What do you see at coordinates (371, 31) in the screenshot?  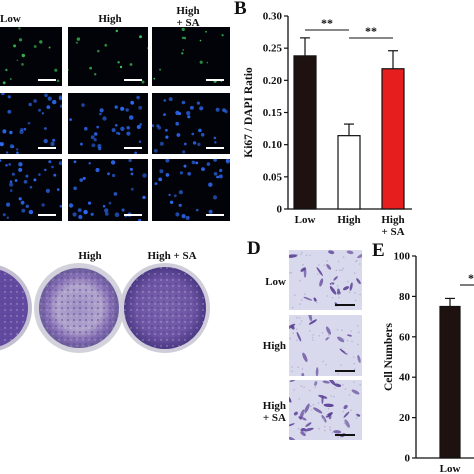 I see `significance-label: **` at bounding box center [371, 31].